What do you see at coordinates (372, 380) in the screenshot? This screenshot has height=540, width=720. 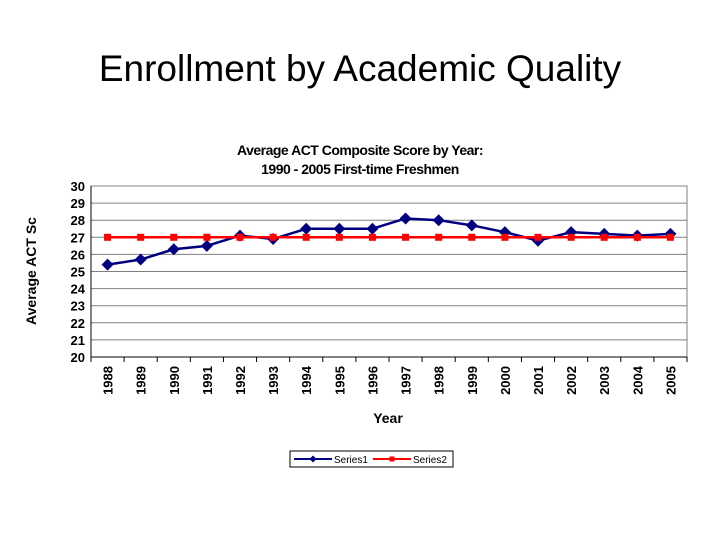 I see `x-tick-label: 1996` at bounding box center [372, 380].